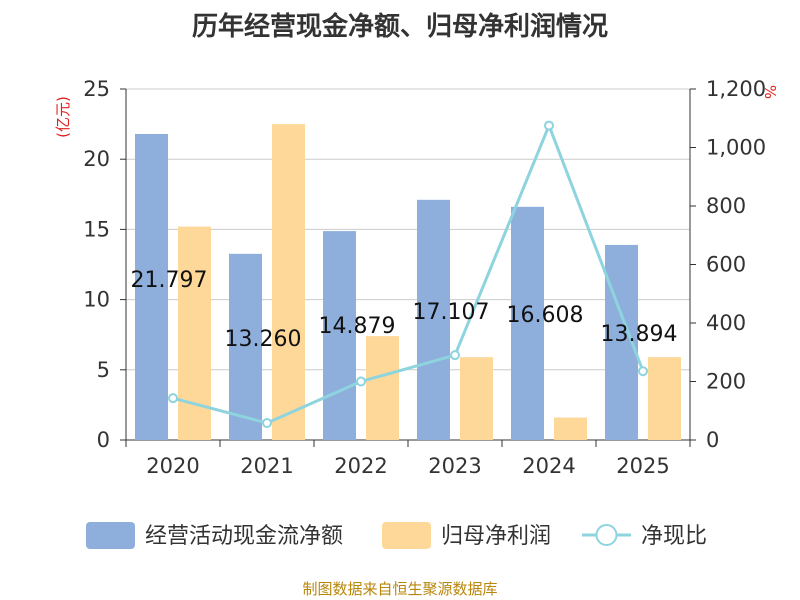  Describe the element at coordinates (639, 334) in the screenshot. I see `data-label: 13.894` at that location.